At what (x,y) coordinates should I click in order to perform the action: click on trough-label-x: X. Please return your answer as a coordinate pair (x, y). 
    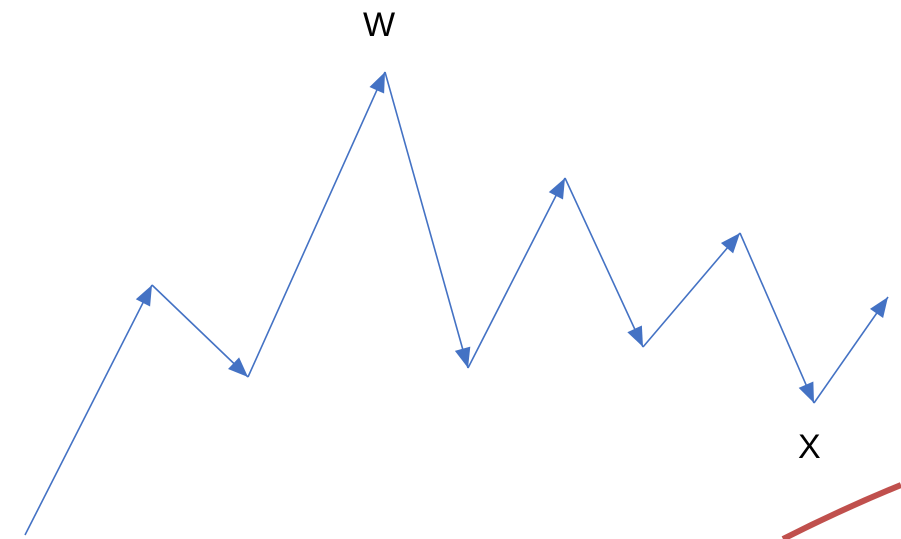
    Looking at the image, I should click on (809, 447).